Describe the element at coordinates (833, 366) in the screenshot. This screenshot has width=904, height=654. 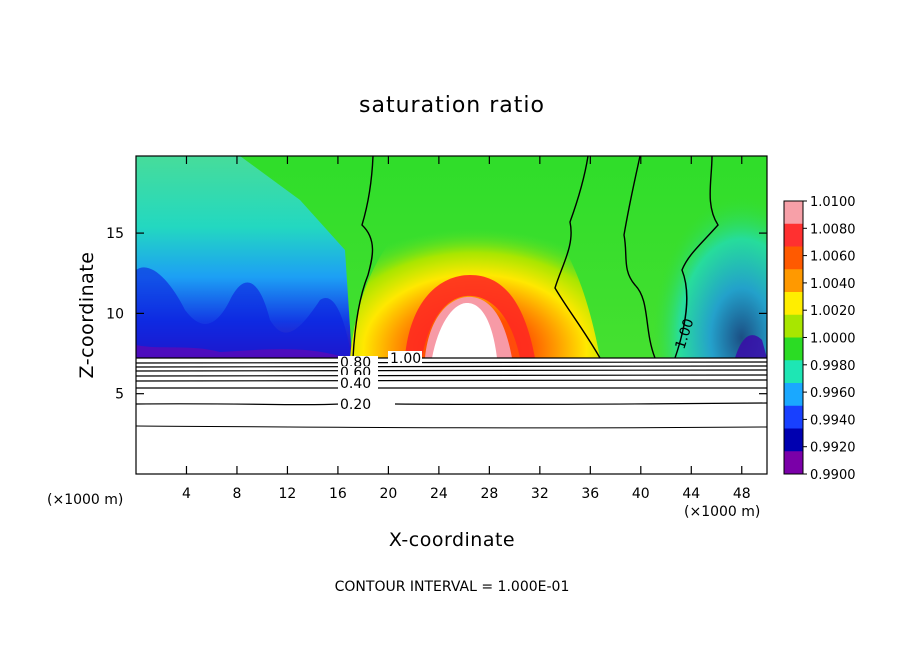
I see `colorbar-label: 0.9980` at that location.